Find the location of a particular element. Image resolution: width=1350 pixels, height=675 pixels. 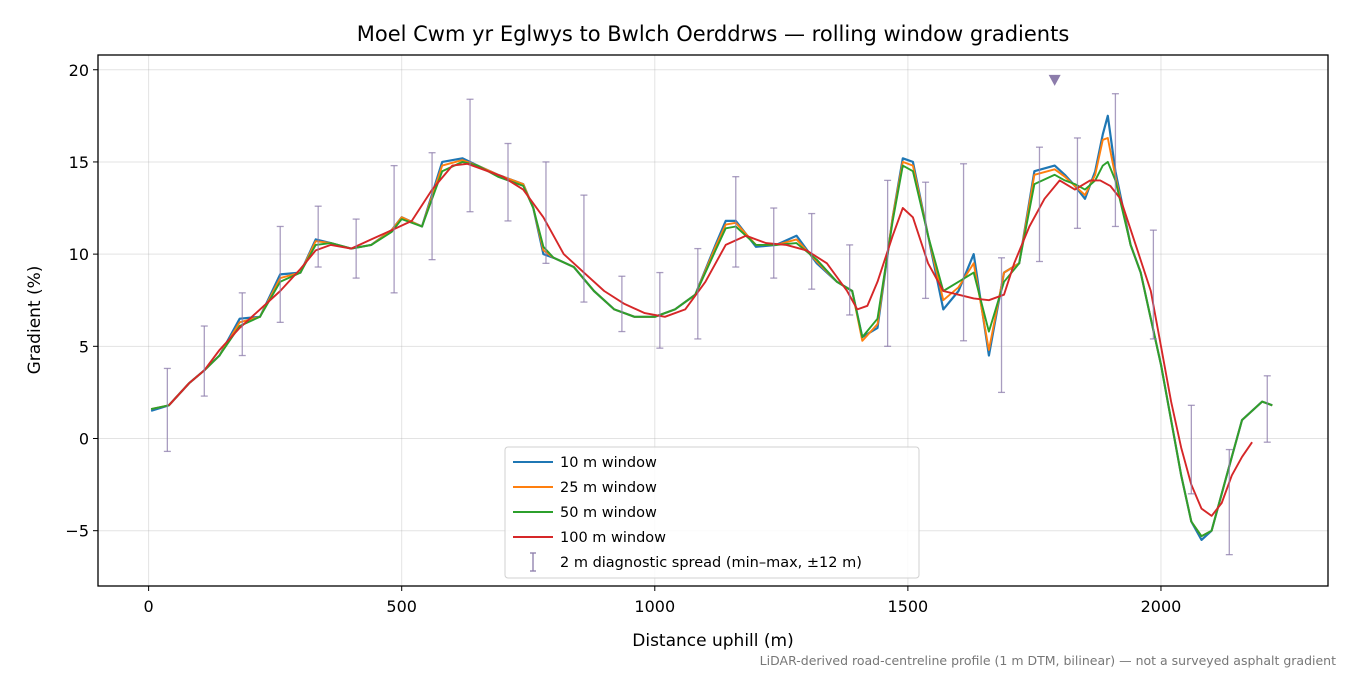

marker-layer is located at coordinates (1054, 80).